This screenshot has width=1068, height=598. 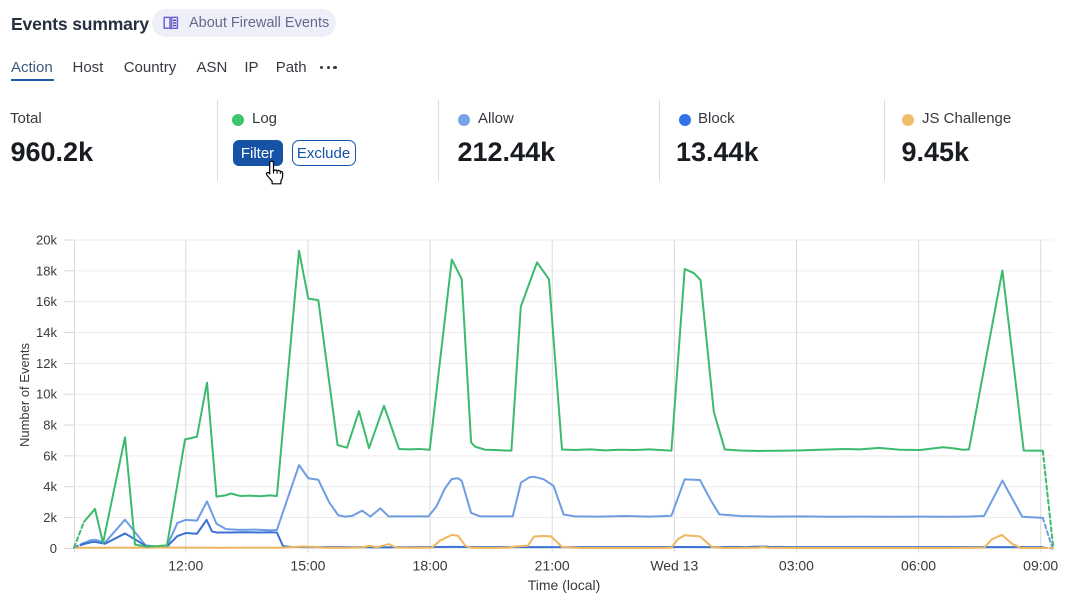 What do you see at coordinates (918, 566) in the screenshot?
I see `svg-text: 06:00` at bounding box center [918, 566].